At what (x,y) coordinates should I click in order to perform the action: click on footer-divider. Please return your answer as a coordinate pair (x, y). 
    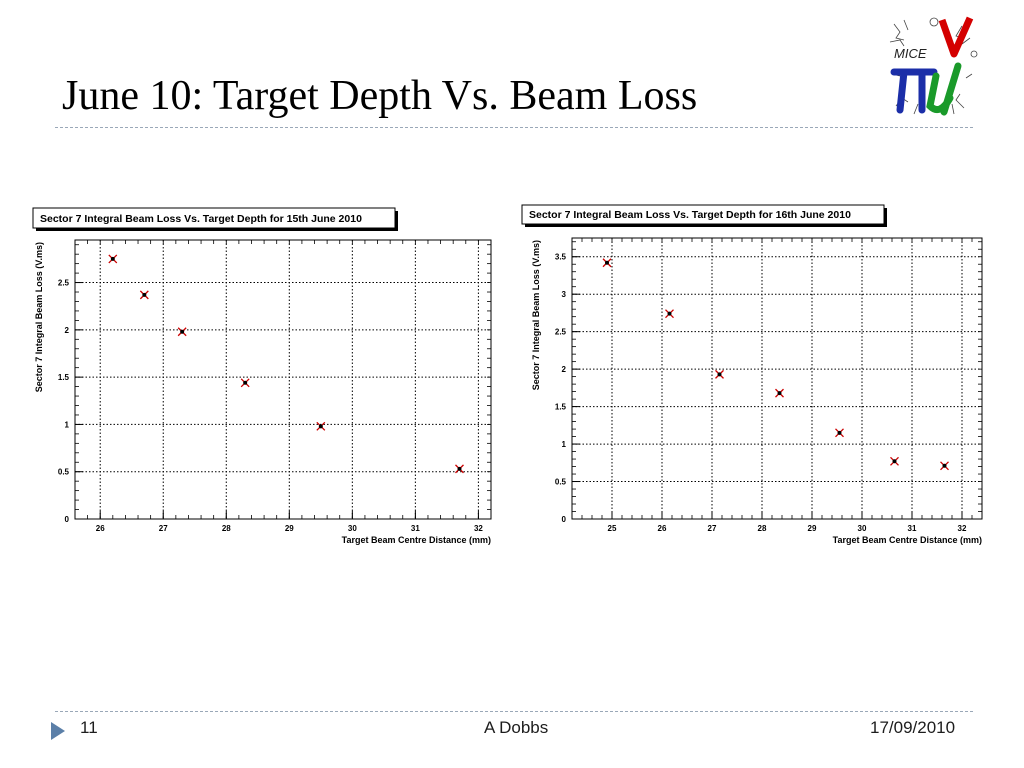
    Looking at the image, I should click on (514, 711).